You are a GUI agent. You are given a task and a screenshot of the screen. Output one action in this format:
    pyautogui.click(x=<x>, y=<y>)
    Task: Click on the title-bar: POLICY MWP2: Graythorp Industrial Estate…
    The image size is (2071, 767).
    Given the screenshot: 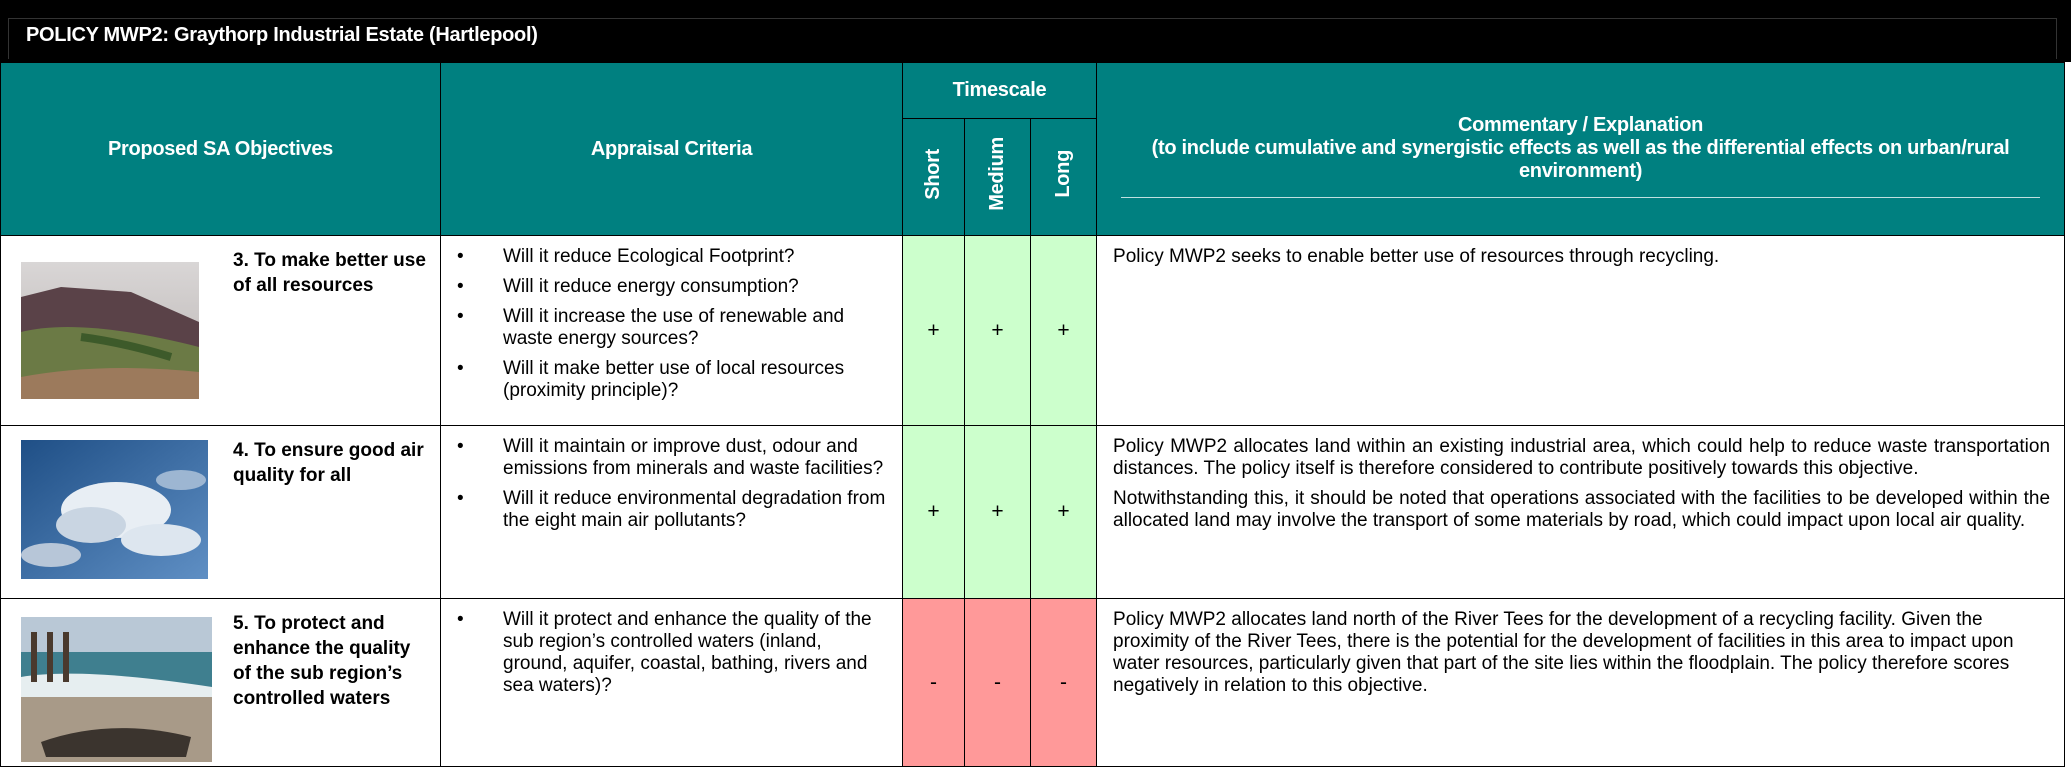 What is the action you would take?
    pyautogui.click(x=1035, y=31)
    